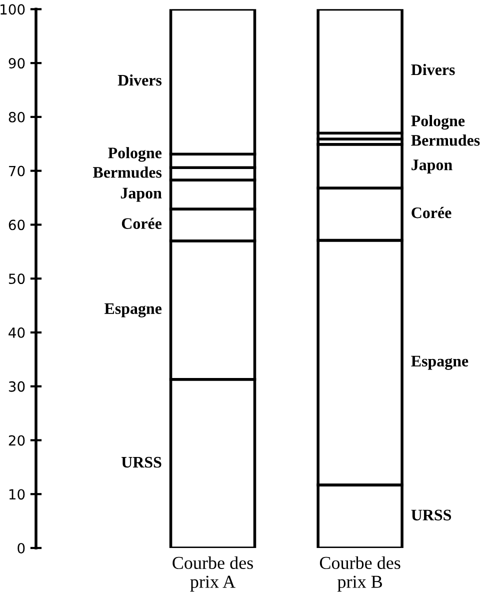 The image size is (500, 600). I want to click on text: Pologne, so click(438, 122).